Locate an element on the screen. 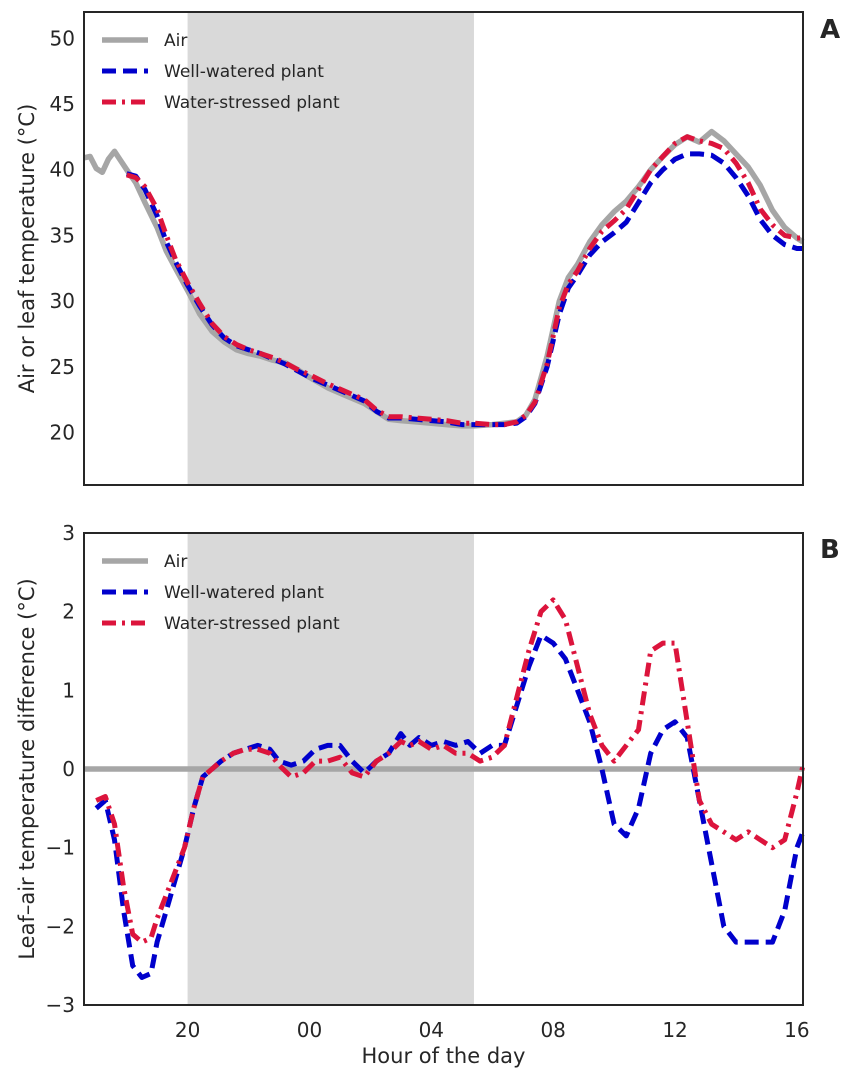 Image resolution: width=845 pixels, height=1068 pixels. y-tick-label: 30 is located at coordinates (62, 301).